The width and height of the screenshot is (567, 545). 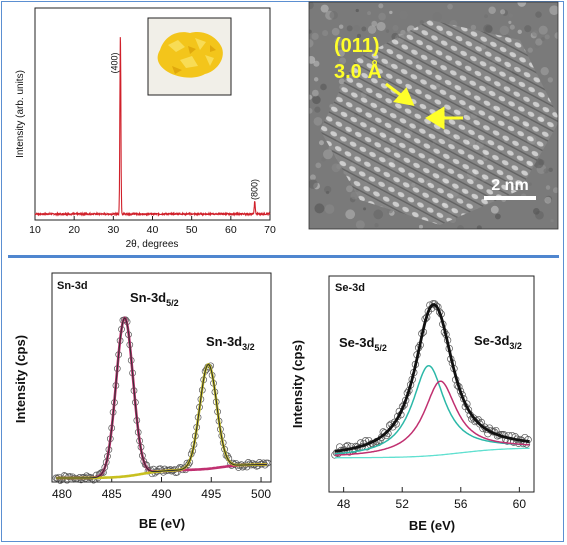 I want to click on panel-divider, so click(x=283, y=256).